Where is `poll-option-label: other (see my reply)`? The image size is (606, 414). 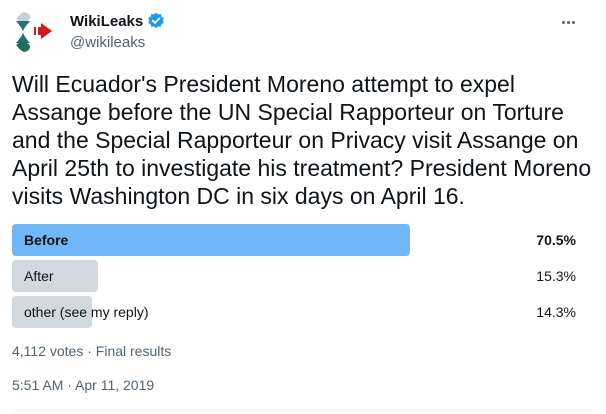
poll-option-label: other (see my reply) is located at coordinates (86, 312).